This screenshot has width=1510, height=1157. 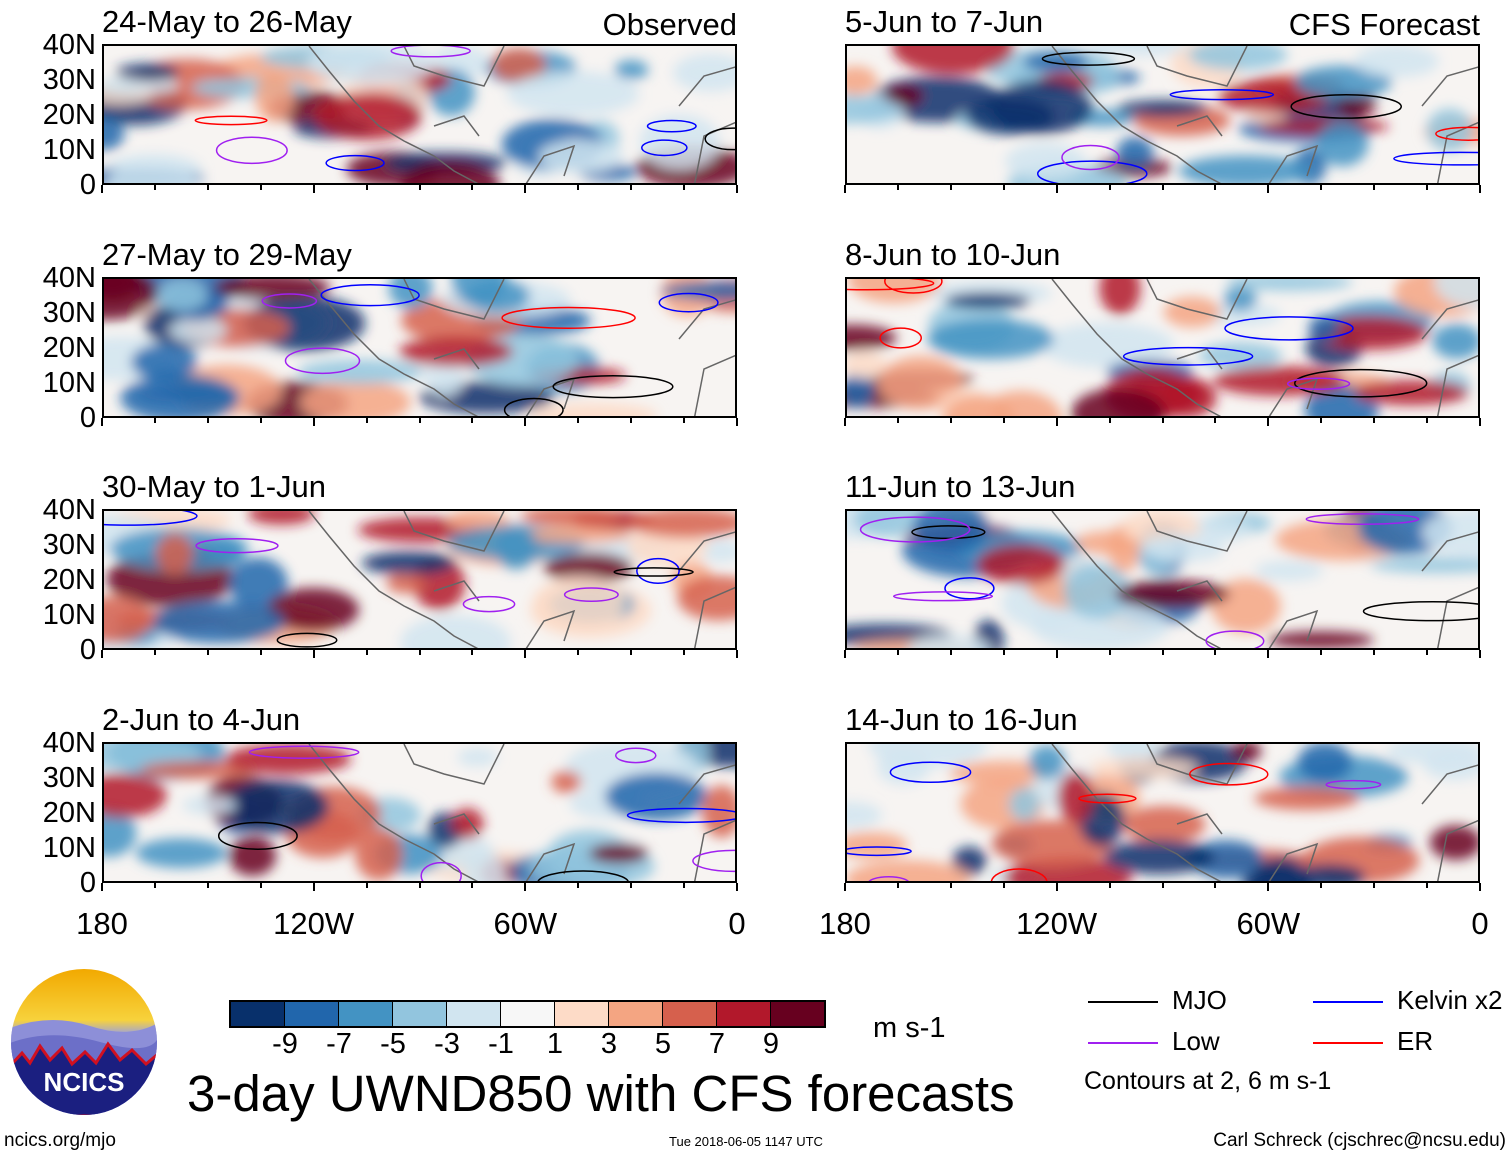 I want to click on legend-label: Low, so click(x=1196, y=1041).